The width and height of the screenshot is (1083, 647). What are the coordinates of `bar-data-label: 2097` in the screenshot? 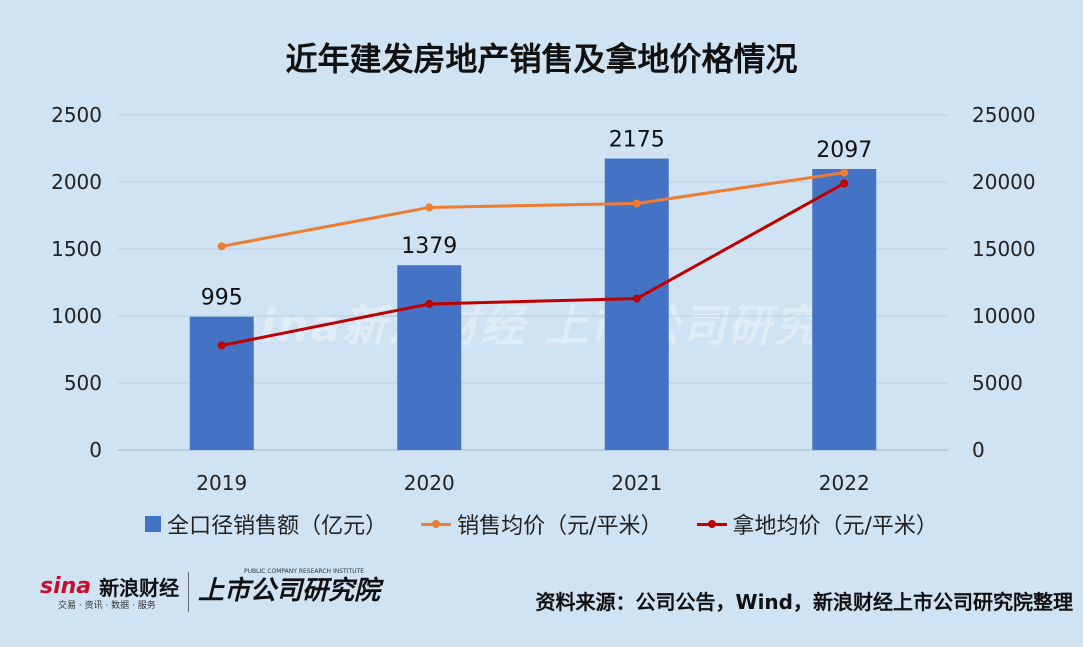 It's located at (844, 150).